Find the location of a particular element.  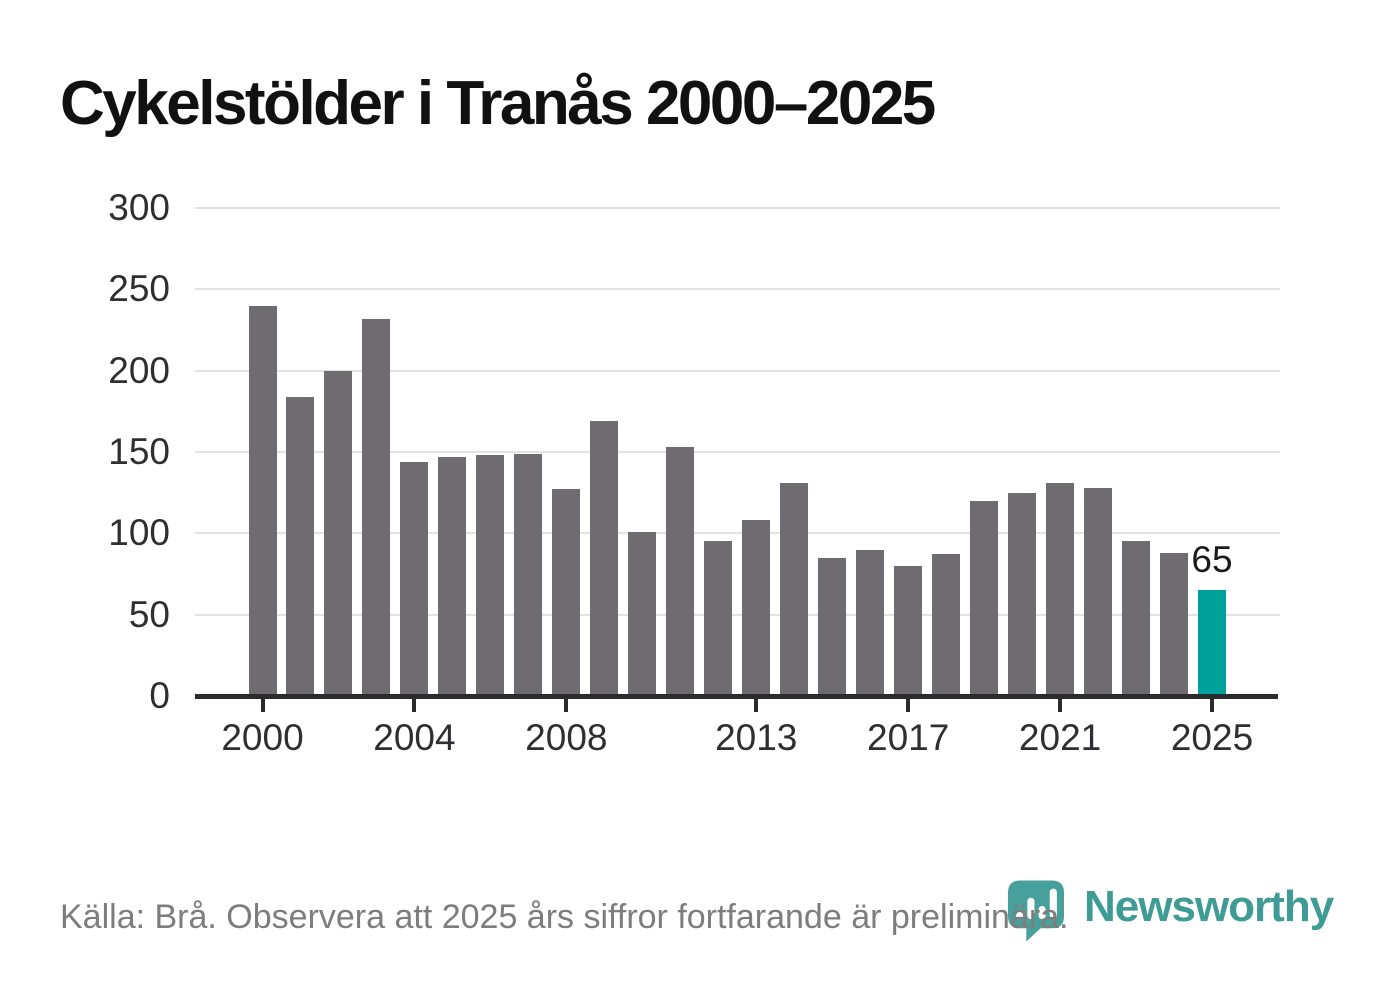

bar-2024 is located at coordinates (1174, 624).